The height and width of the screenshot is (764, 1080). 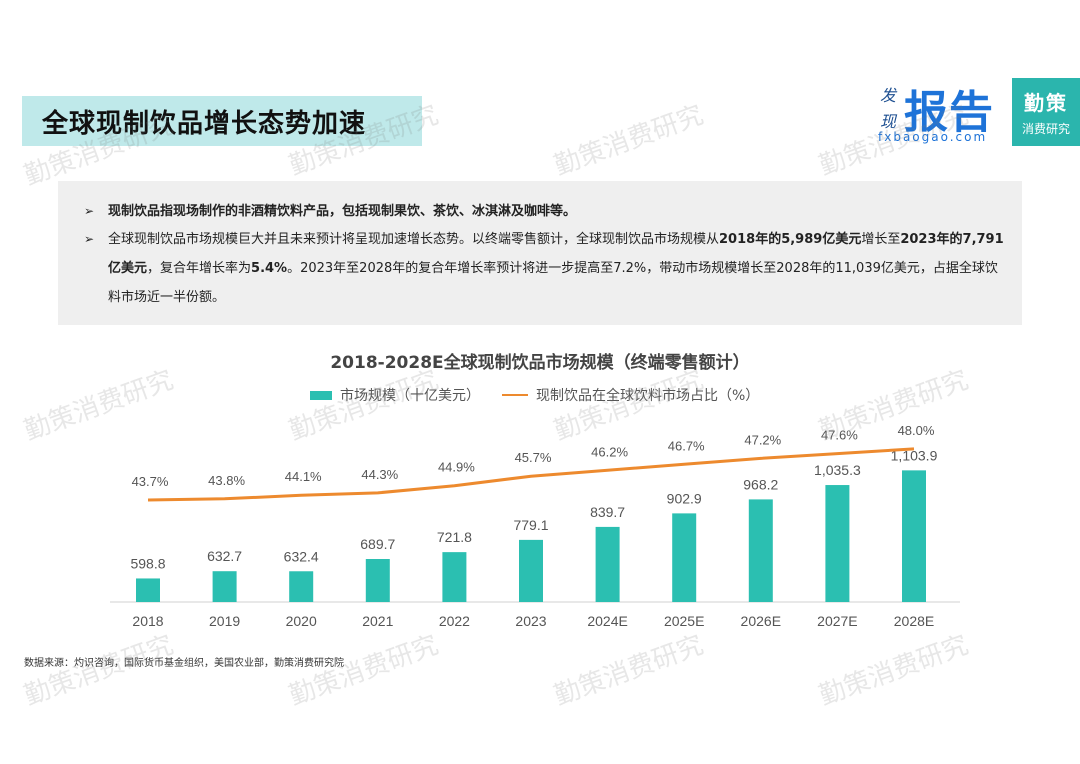 What do you see at coordinates (534, 395) in the screenshot?
I see `chart-legend: 市场规模（十亿美元） 现制饮品在全球饮料市场占比（%）` at bounding box center [534, 395].